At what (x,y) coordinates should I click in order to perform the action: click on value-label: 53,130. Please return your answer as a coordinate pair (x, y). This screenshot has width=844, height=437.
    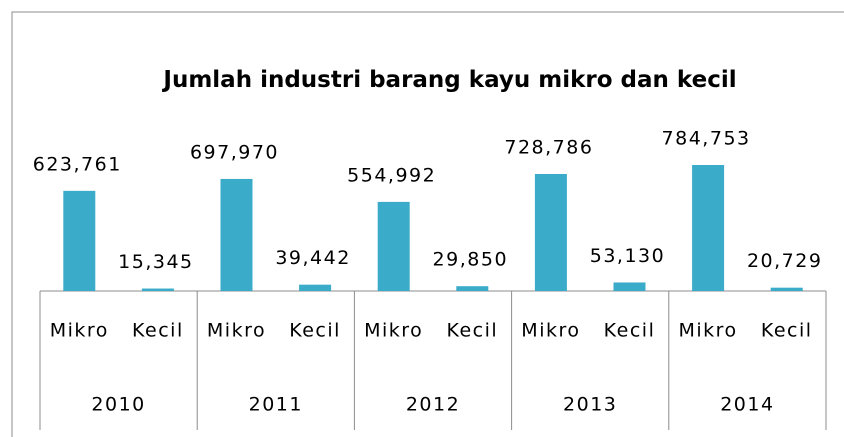
    Looking at the image, I should click on (627, 256).